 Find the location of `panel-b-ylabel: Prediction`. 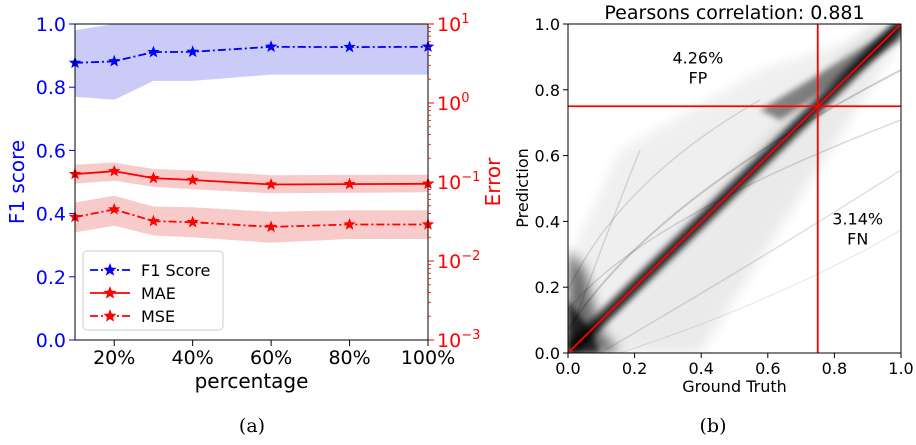

panel-b-ylabel: Prediction is located at coordinates (522, 187).